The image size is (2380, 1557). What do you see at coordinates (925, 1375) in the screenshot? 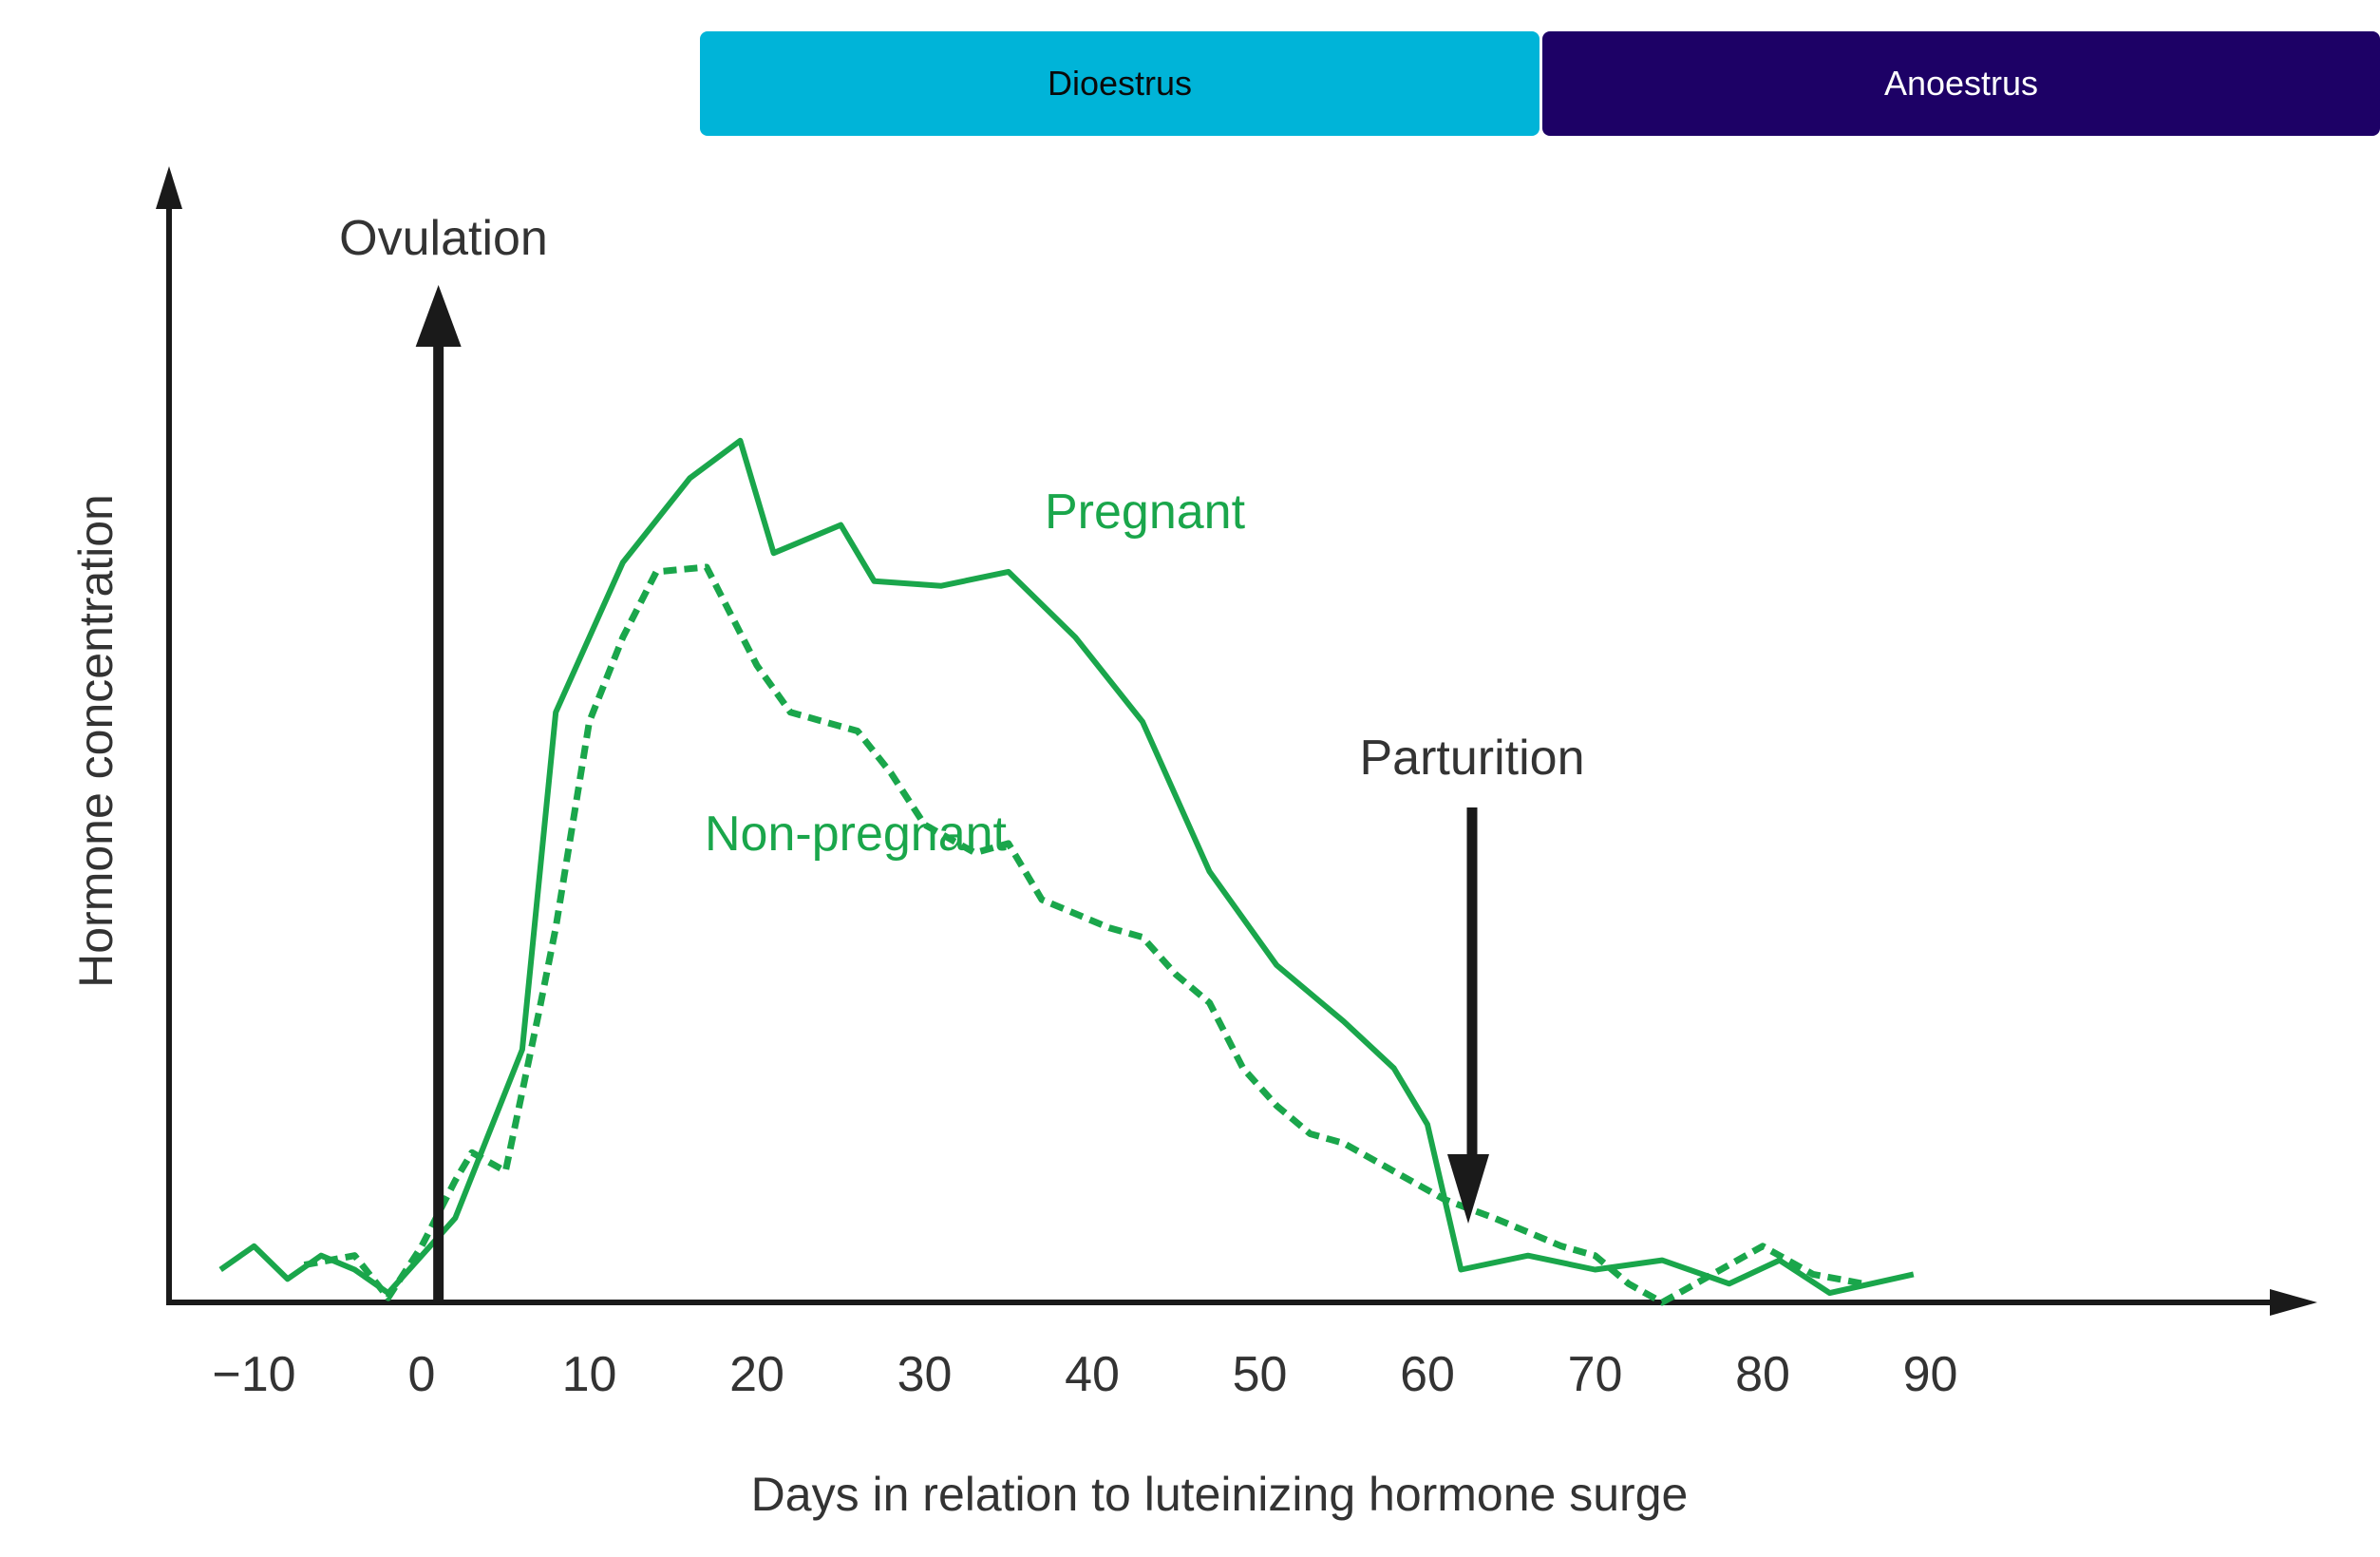
I see `x-tick-label: 30` at bounding box center [925, 1375].